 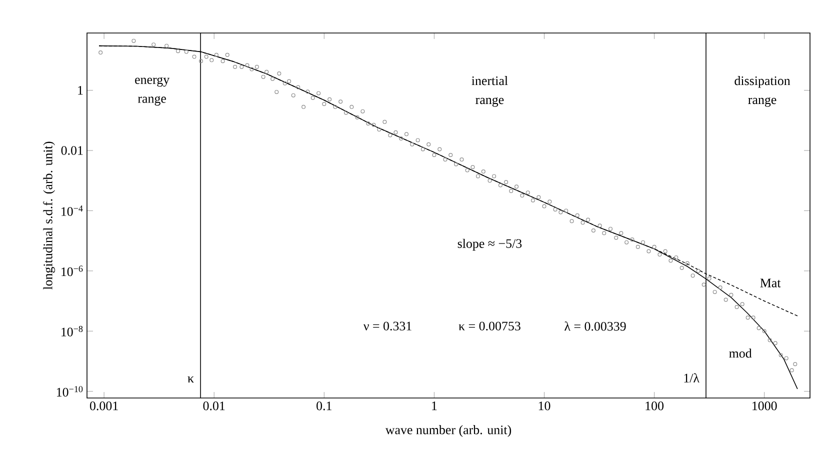 I want to click on x-tick-label: 10, so click(x=544, y=406).